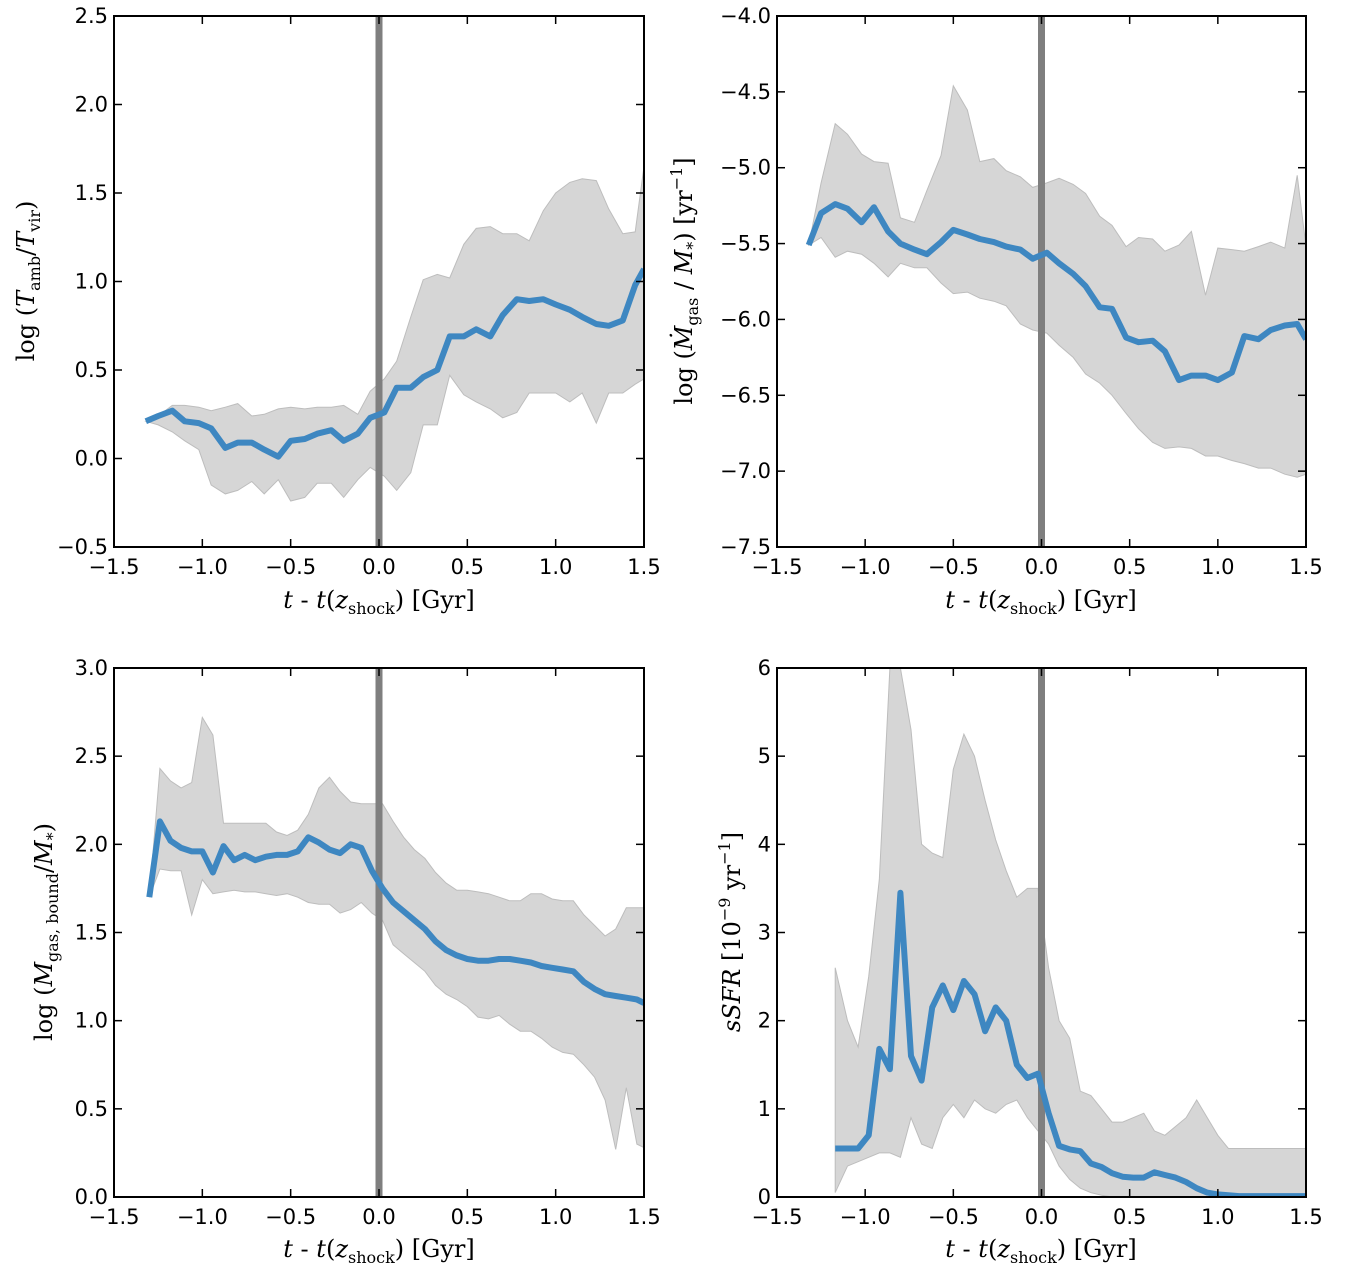 This screenshot has width=1349, height=1269. I want to click on panel-ssfr-xtick-label: 0.5, so click(1129, 1217).